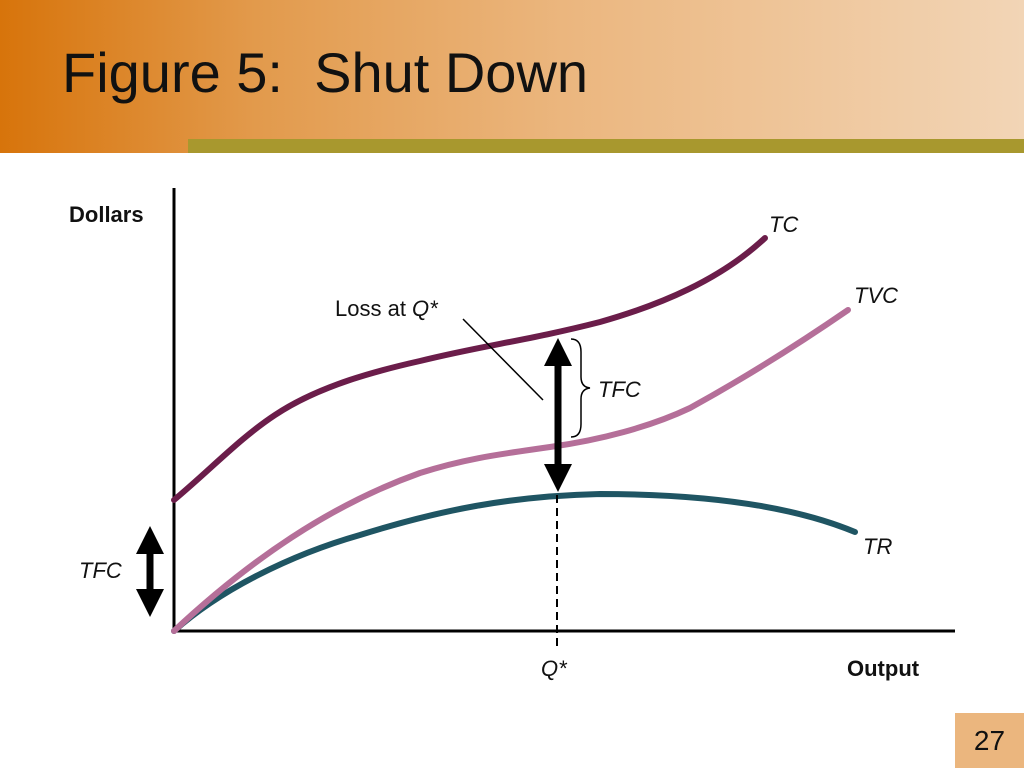 Image resolution: width=1024 pixels, height=768 pixels. I want to click on page-number: 27, so click(989, 740).